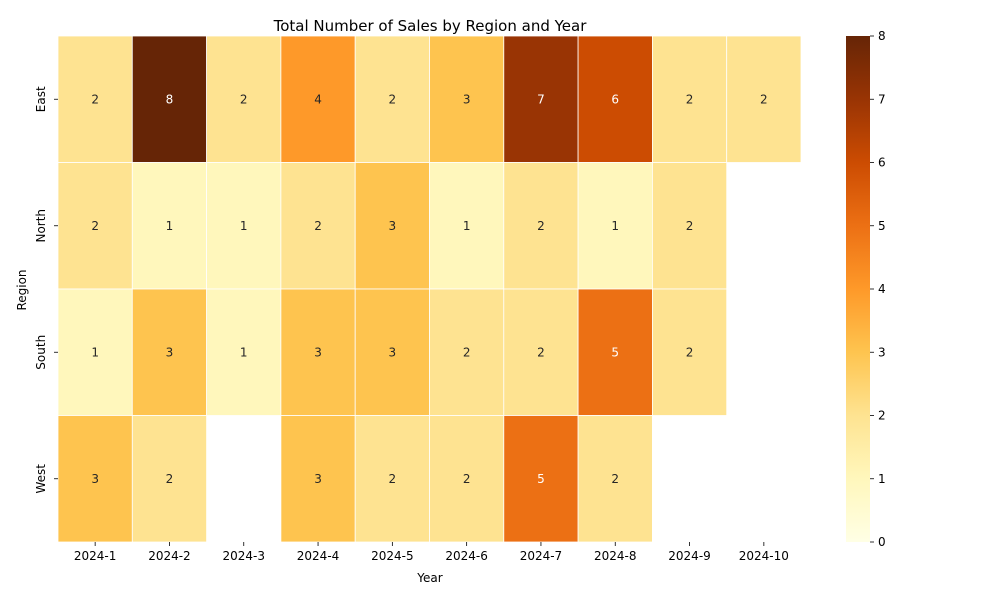 This screenshot has width=1000, height=604. What do you see at coordinates (764, 556) in the screenshot?
I see `x-tick-label: 2024-10` at bounding box center [764, 556].